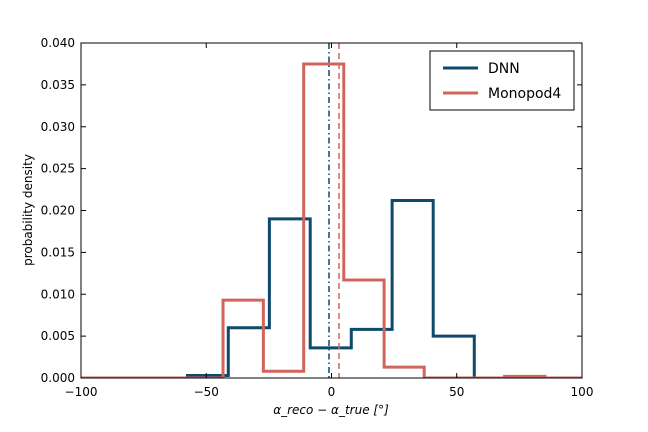 The width and height of the screenshot is (648, 432). What do you see at coordinates (58, 169) in the screenshot?
I see `y-tick-label: 0.025` at bounding box center [58, 169].